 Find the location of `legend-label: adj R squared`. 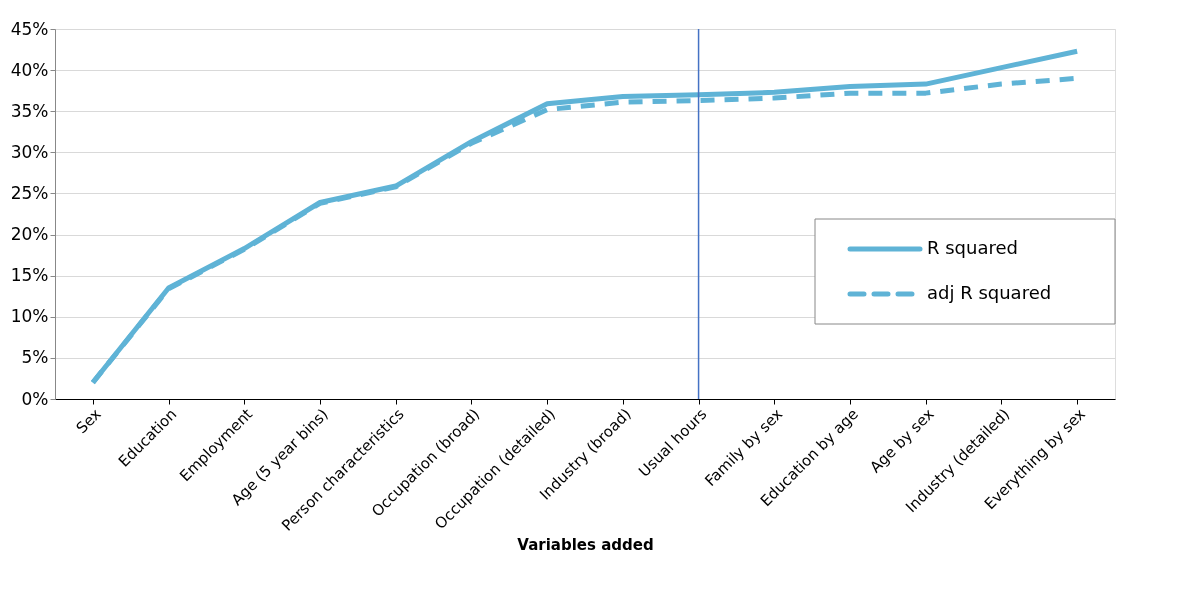

legend-label: adj R squared is located at coordinates (989, 292).